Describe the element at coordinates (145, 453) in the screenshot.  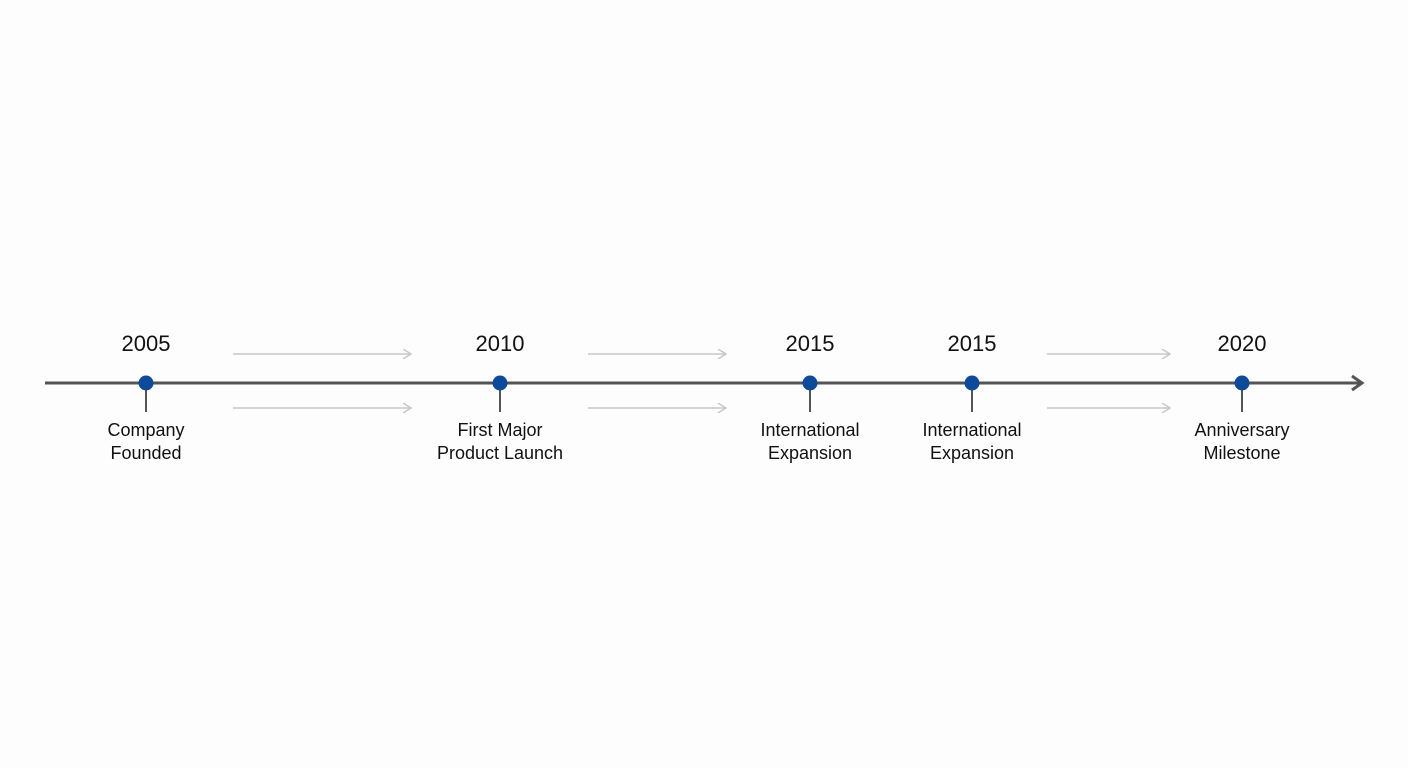
I see `event-label: Founded` at that location.